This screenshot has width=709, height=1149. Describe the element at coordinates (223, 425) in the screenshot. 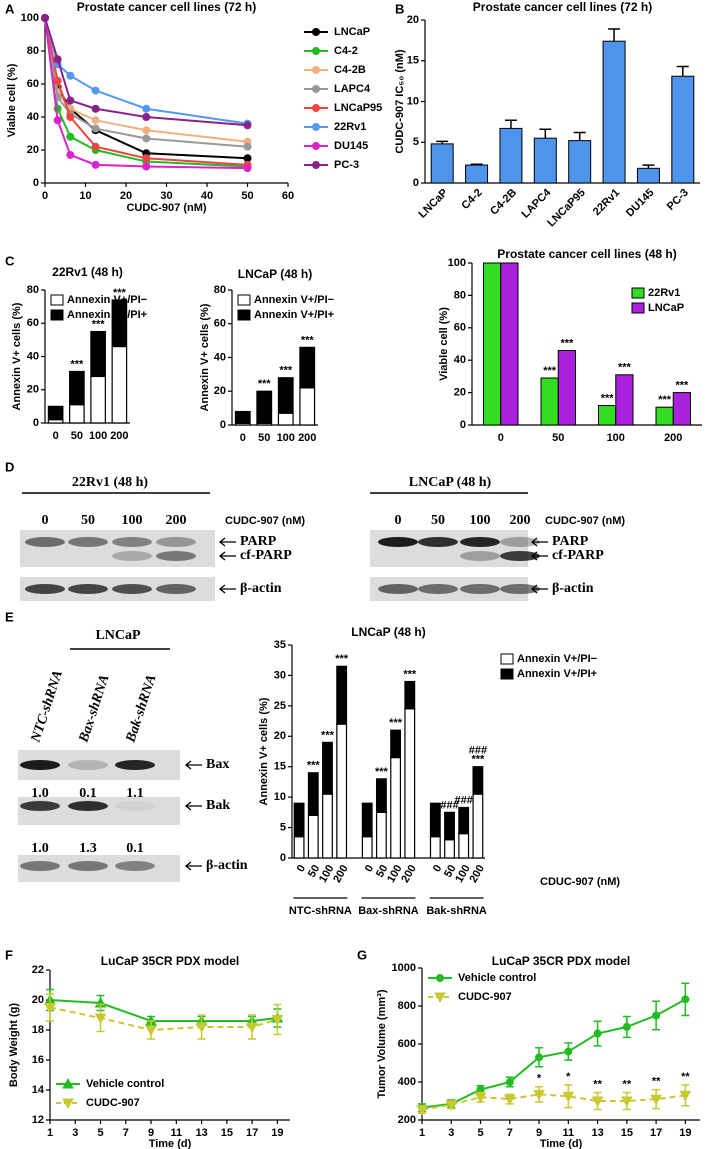

I see `y-tick-label: 0` at that location.